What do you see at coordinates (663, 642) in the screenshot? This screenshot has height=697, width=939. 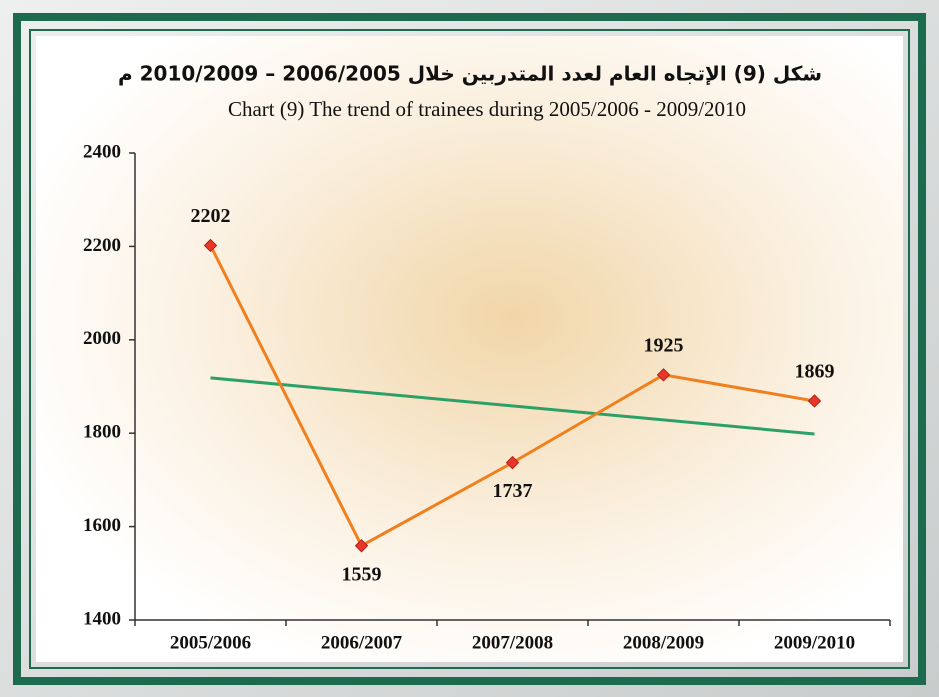 I see `x-tick-label: 2008/2009` at bounding box center [663, 642].